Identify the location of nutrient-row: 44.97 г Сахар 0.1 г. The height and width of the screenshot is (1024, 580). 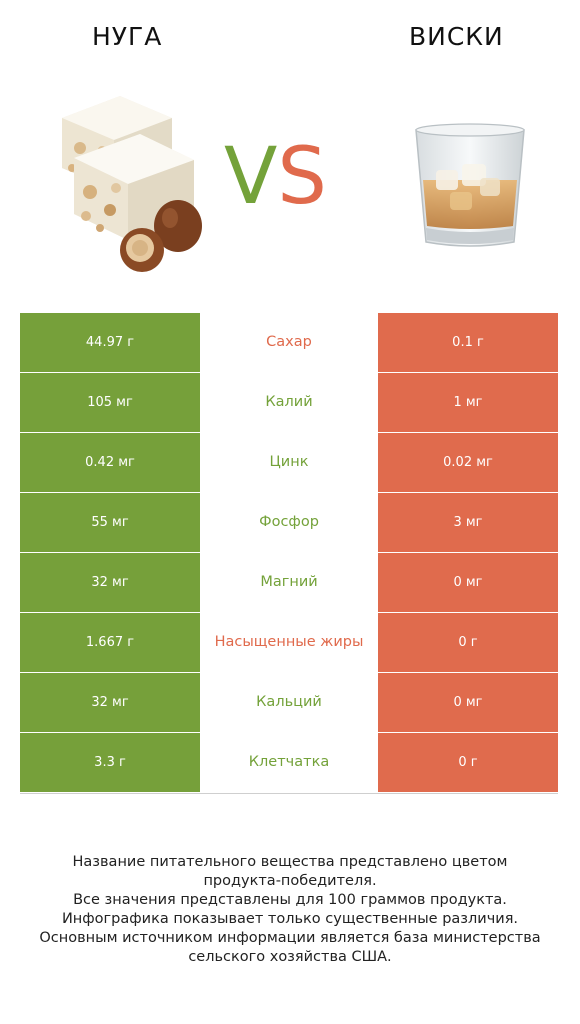
(289, 343).